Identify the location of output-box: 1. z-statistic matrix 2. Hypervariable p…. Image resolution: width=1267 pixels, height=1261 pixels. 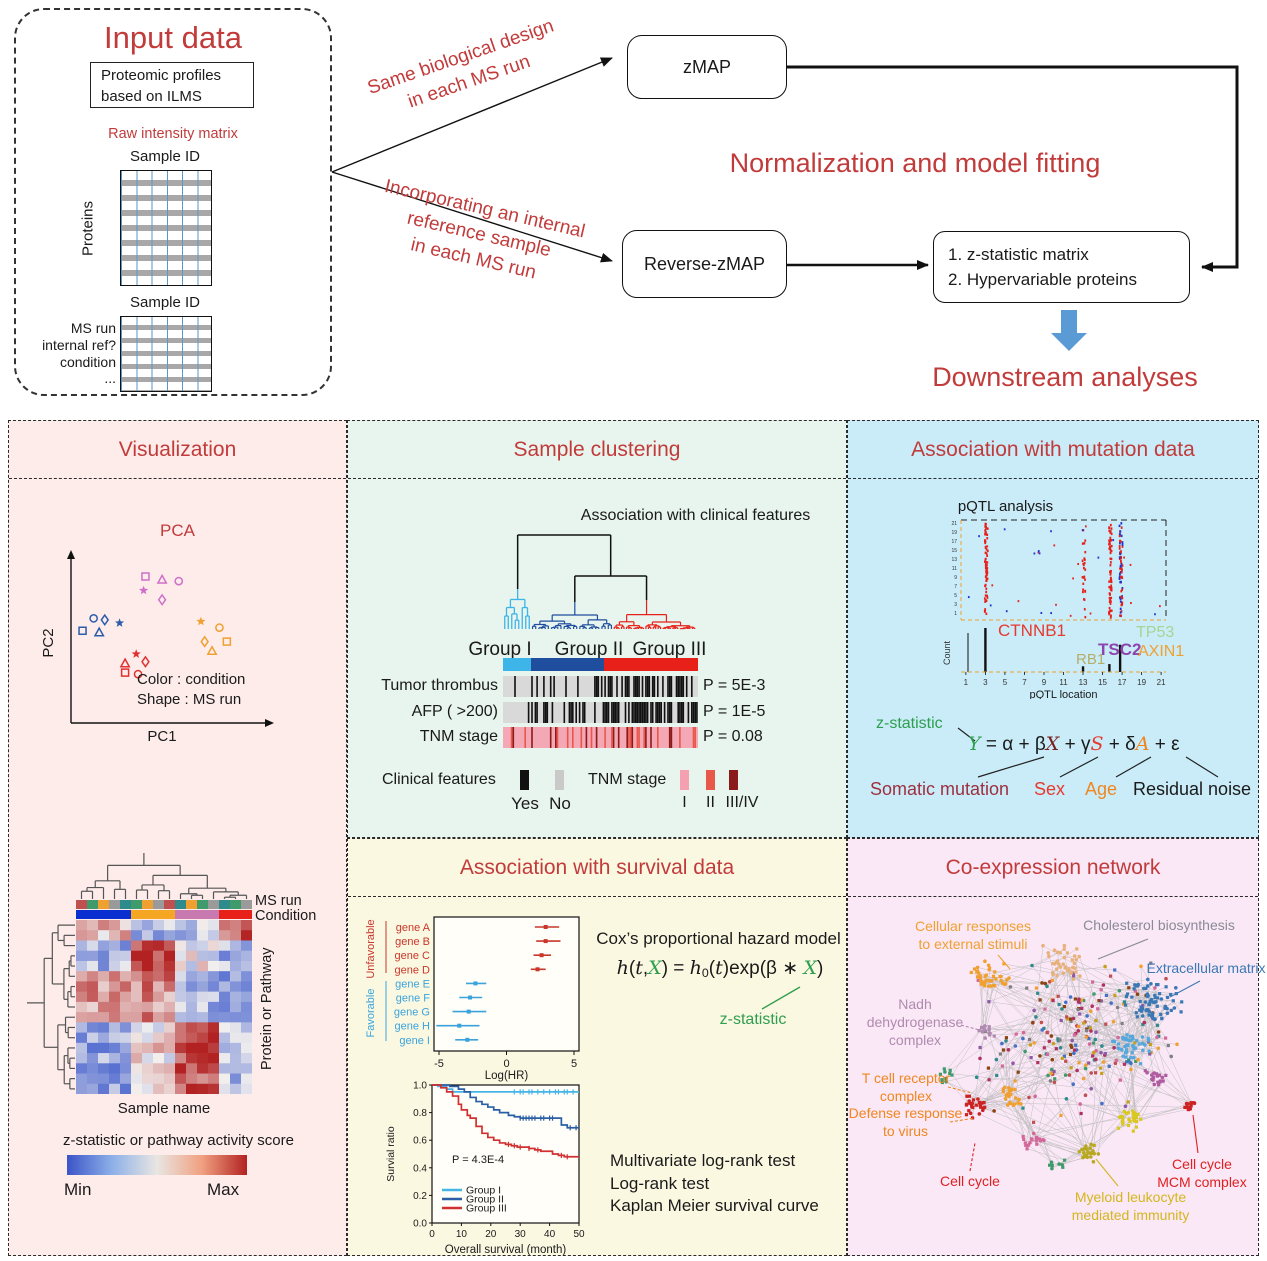
(1061, 267).